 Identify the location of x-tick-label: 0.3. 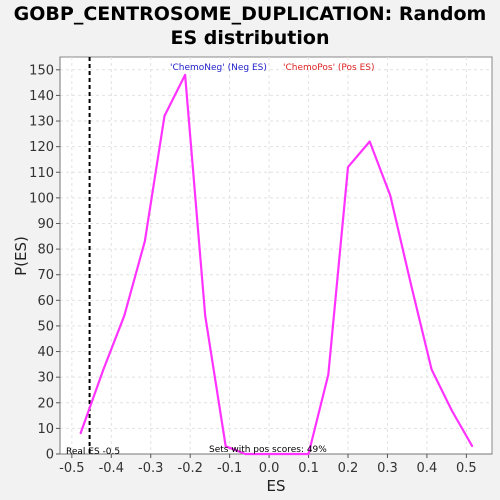
(387, 468).